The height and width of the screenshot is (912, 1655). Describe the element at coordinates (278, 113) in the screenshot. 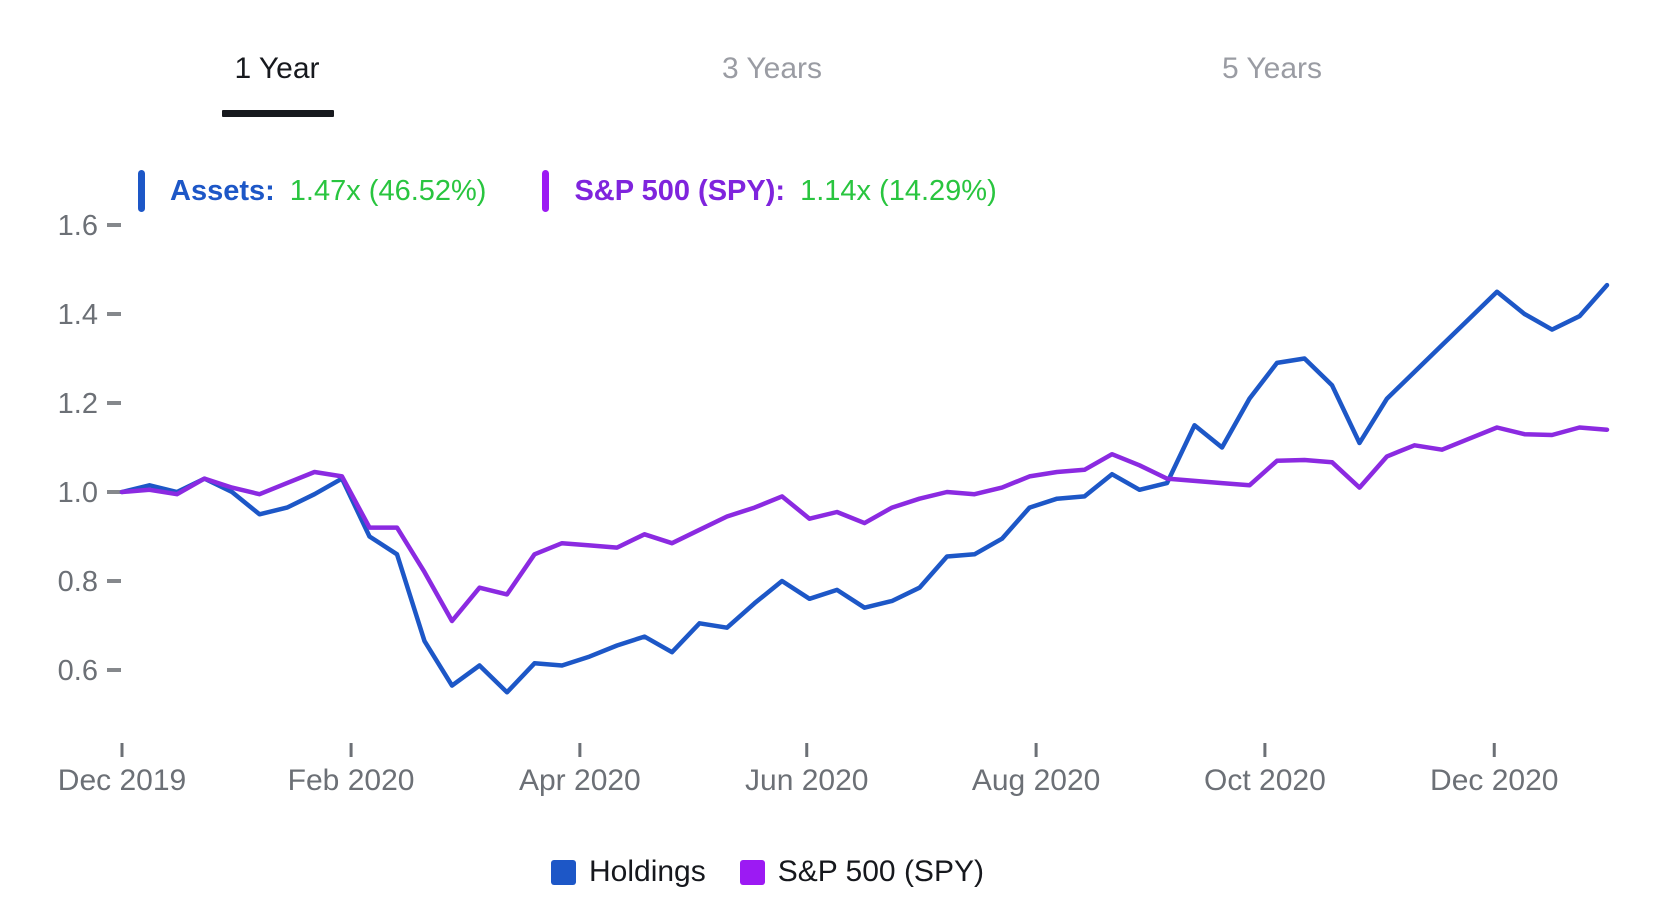

I see `active-tab-underline` at that location.